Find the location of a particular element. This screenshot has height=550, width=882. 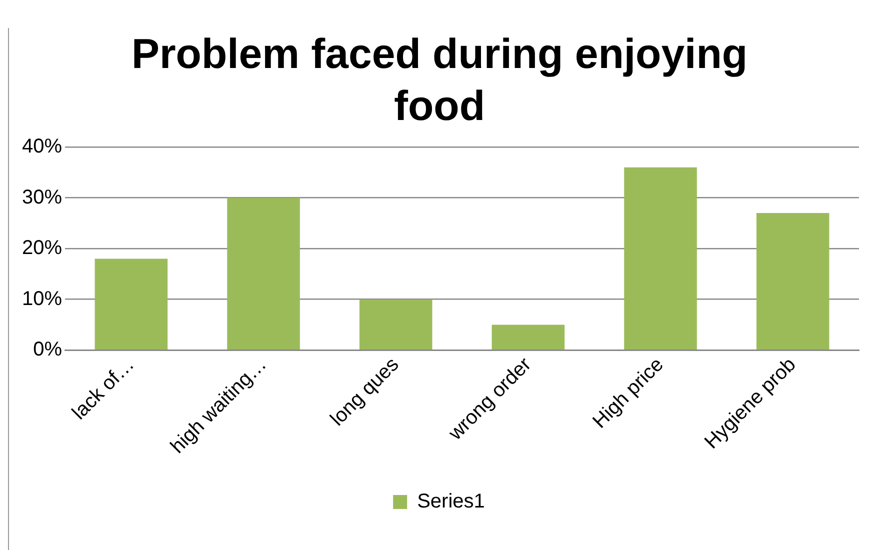

y-tick-label: 0% is located at coordinates (47, 349).